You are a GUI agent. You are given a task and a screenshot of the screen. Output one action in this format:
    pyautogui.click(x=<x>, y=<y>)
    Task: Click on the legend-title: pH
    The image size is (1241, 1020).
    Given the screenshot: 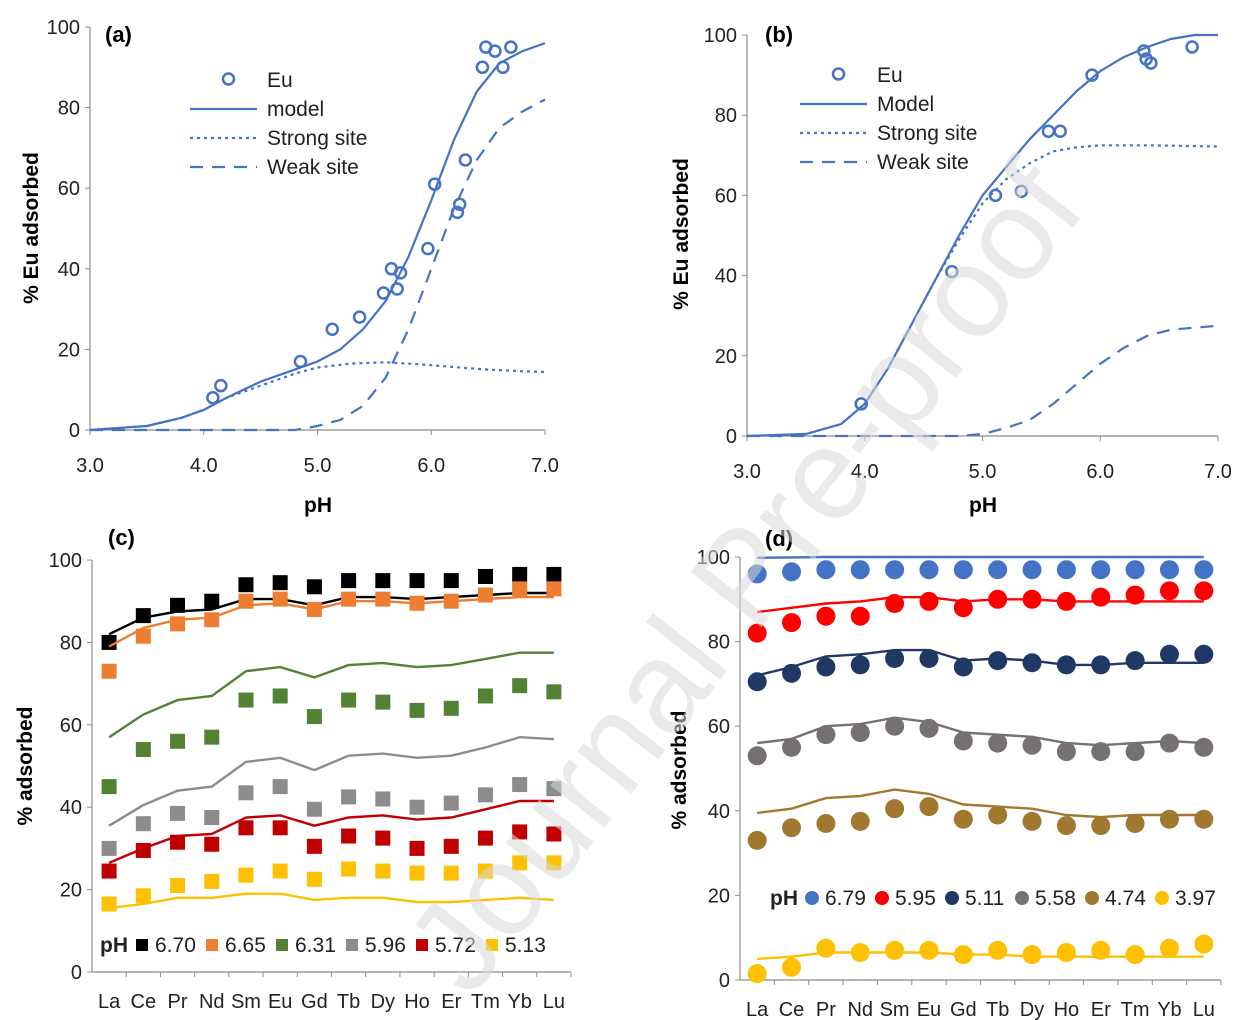 What is the action you would take?
    pyautogui.click(x=784, y=898)
    